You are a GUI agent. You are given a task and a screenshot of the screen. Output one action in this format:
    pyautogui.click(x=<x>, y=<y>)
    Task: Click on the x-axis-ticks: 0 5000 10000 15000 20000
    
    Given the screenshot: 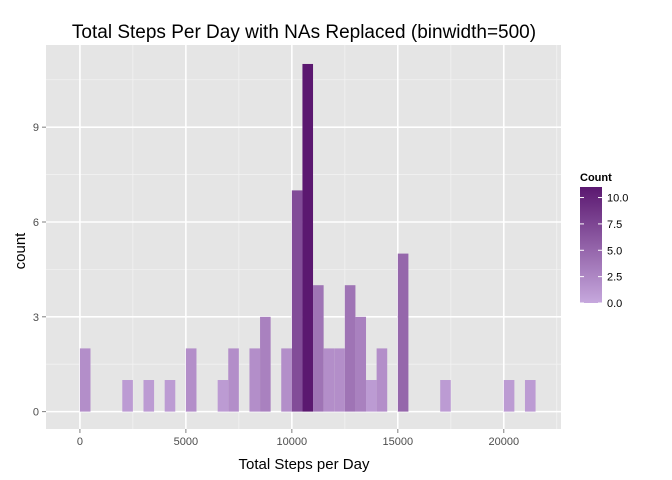 What is the action you would take?
    pyautogui.click(x=298, y=438)
    